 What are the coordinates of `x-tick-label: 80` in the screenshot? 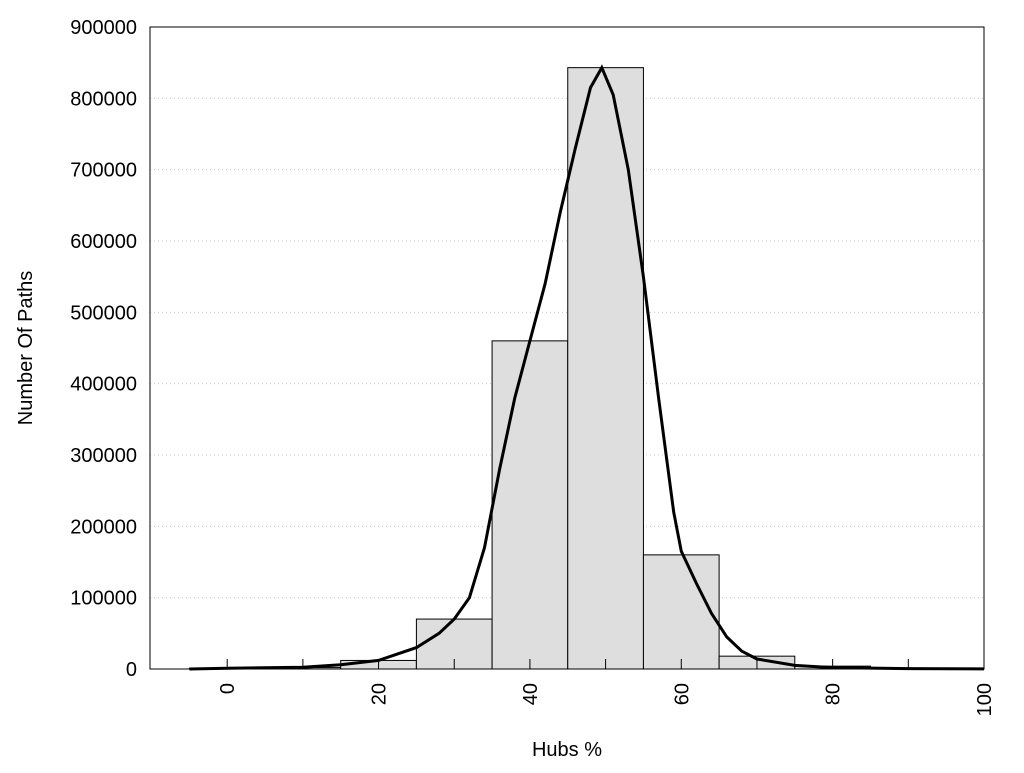 It's located at (834, 694).